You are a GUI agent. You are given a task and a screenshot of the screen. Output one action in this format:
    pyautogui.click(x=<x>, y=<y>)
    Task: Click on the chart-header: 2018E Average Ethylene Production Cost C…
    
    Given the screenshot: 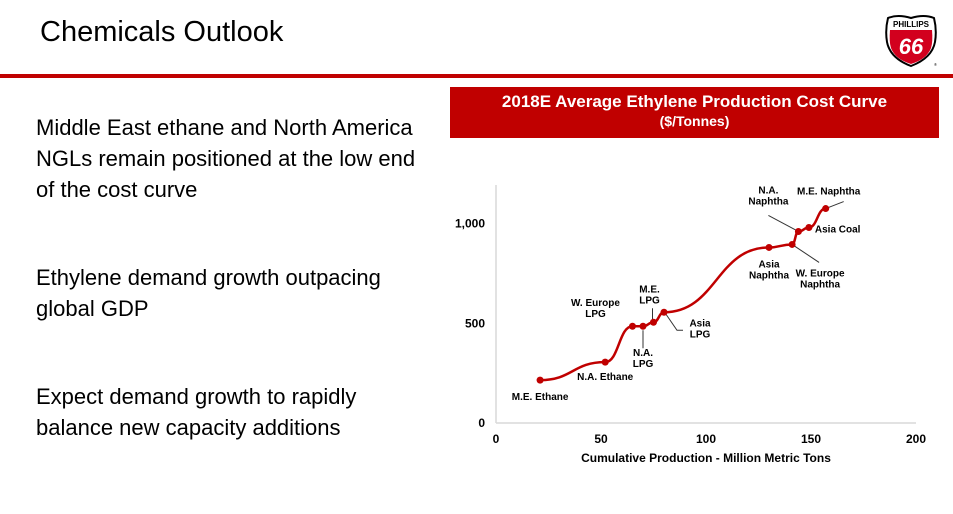 What is the action you would take?
    pyautogui.click(x=694, y=112)
    